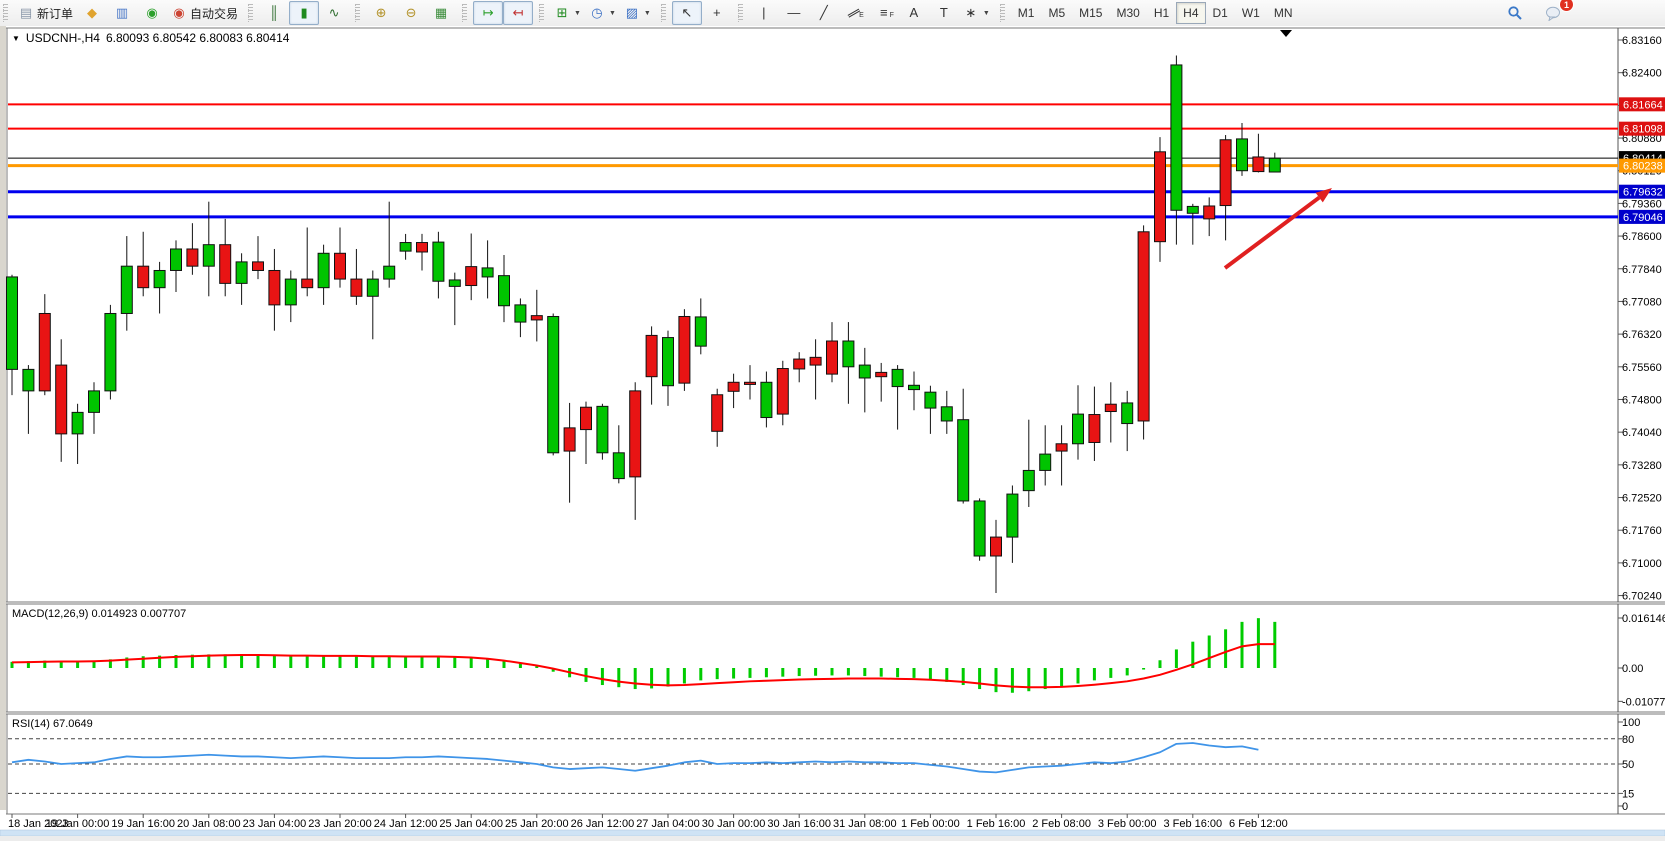  I want to click on vertical-line-button: |, so click(764, 13).